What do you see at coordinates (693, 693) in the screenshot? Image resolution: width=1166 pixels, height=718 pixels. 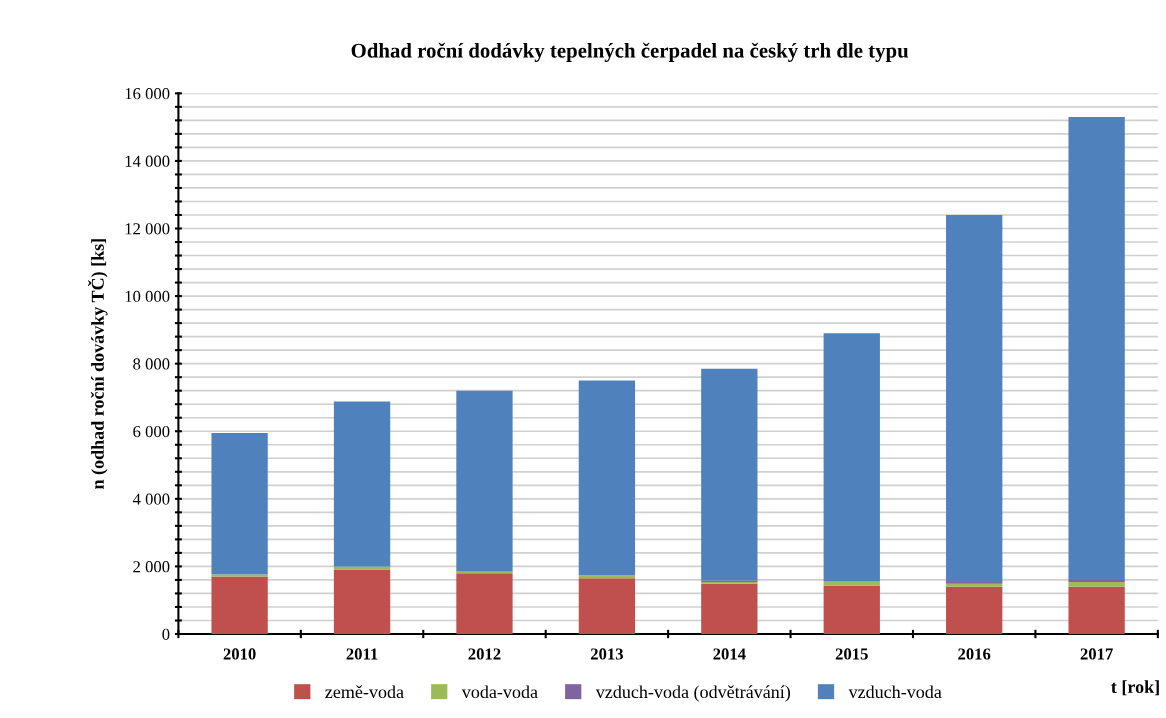 I see `legend-label: vzduch-voda (odvětrávání)` at bounding box center [693, 693].